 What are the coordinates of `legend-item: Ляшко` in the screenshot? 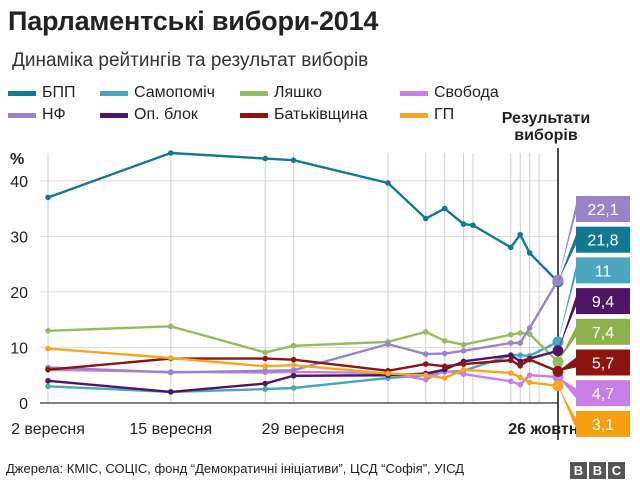 It's located at (281, 93).